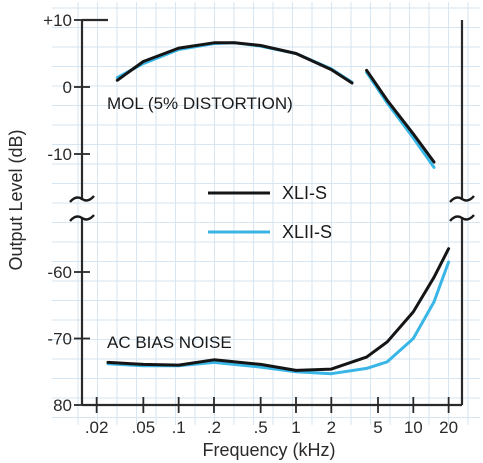  I want to click on legend: XLI-S XLII-S, so click(270, 212).